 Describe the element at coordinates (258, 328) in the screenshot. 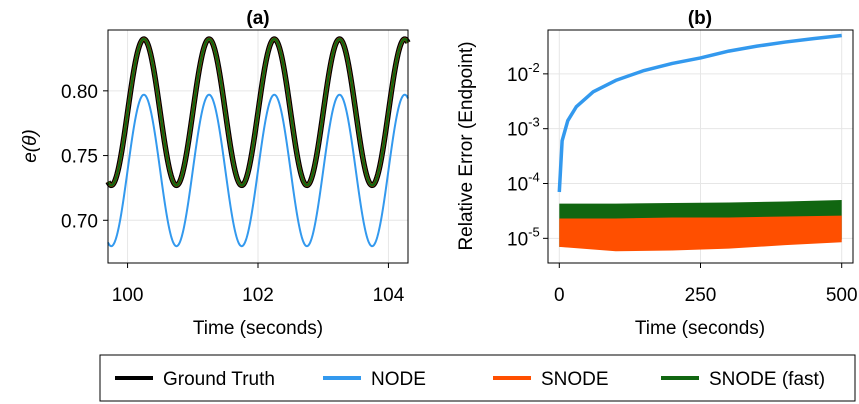

I see `panel-a-xlabel: Time (seconds)` at that location.